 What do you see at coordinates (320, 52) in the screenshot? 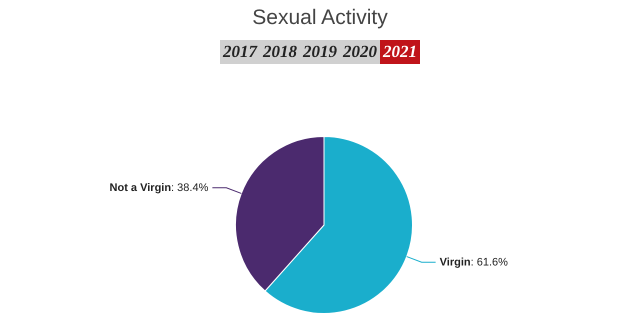
I see `text: 2019` at bounding box center [320, 52].